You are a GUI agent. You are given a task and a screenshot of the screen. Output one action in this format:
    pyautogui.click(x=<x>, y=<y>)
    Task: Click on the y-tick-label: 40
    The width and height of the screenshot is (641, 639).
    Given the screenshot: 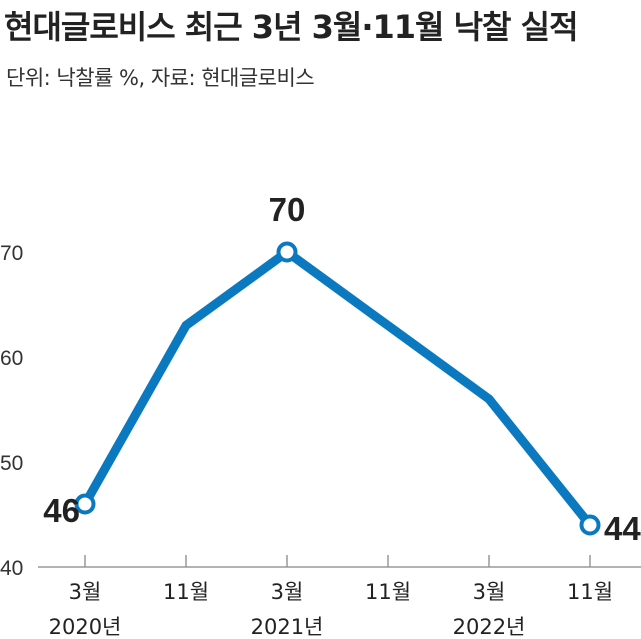 What is the action you would take?
    pyautogui.click(x=11, y=568)
    